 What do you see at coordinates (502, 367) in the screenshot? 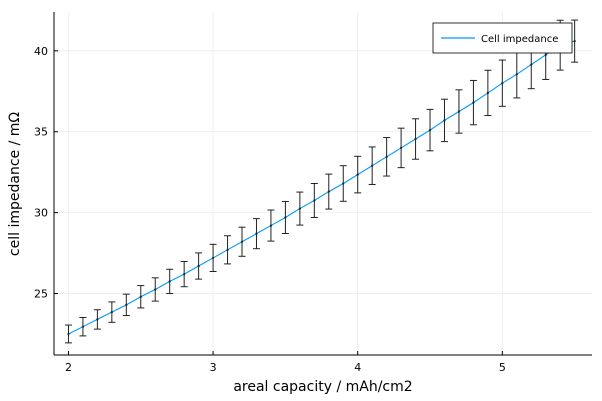
I see `x-tick-label: 5` at bounding box center [502, 367].